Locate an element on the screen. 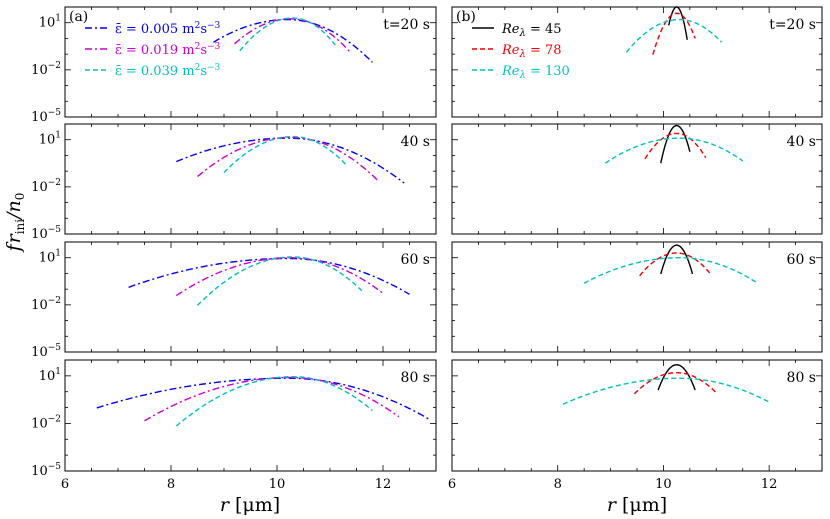  x-axis-label-a: r [μm] is located at coordinates (250, 505).